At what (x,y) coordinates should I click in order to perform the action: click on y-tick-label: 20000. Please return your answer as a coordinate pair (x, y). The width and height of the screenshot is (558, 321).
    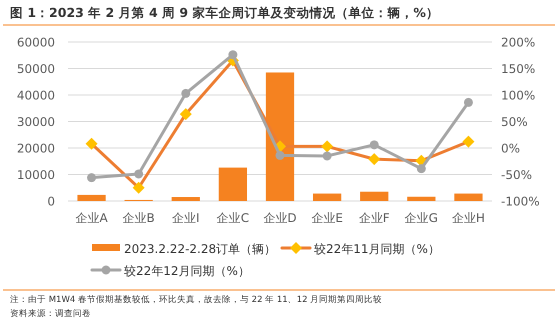
    Looking at the image, I should click on (35, 149).